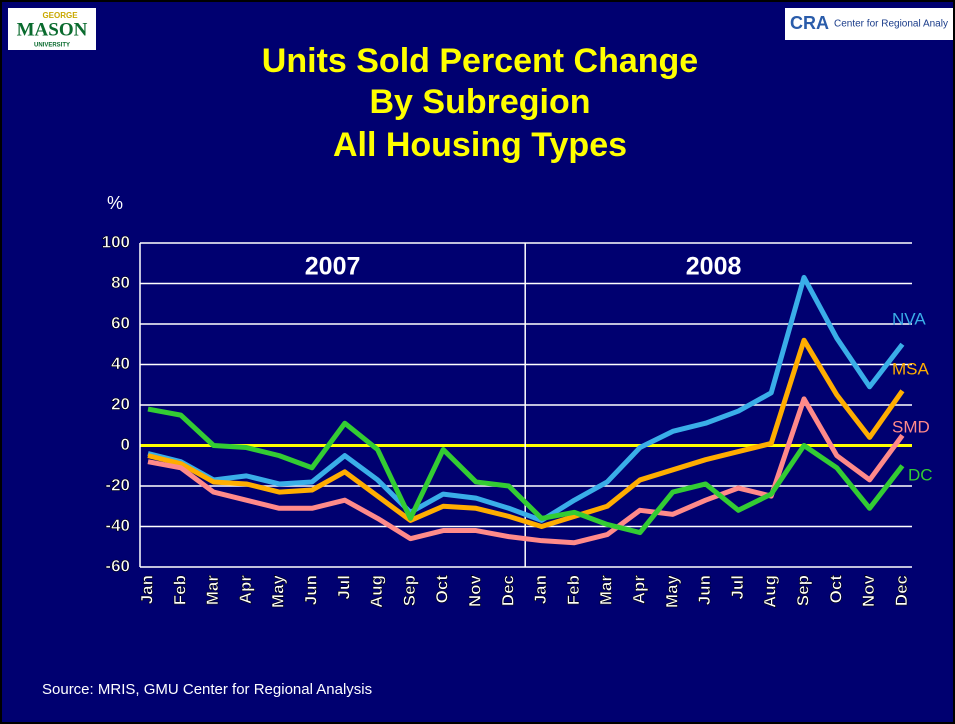  I want to click on y-tick-label: 0, so click(125, 444).